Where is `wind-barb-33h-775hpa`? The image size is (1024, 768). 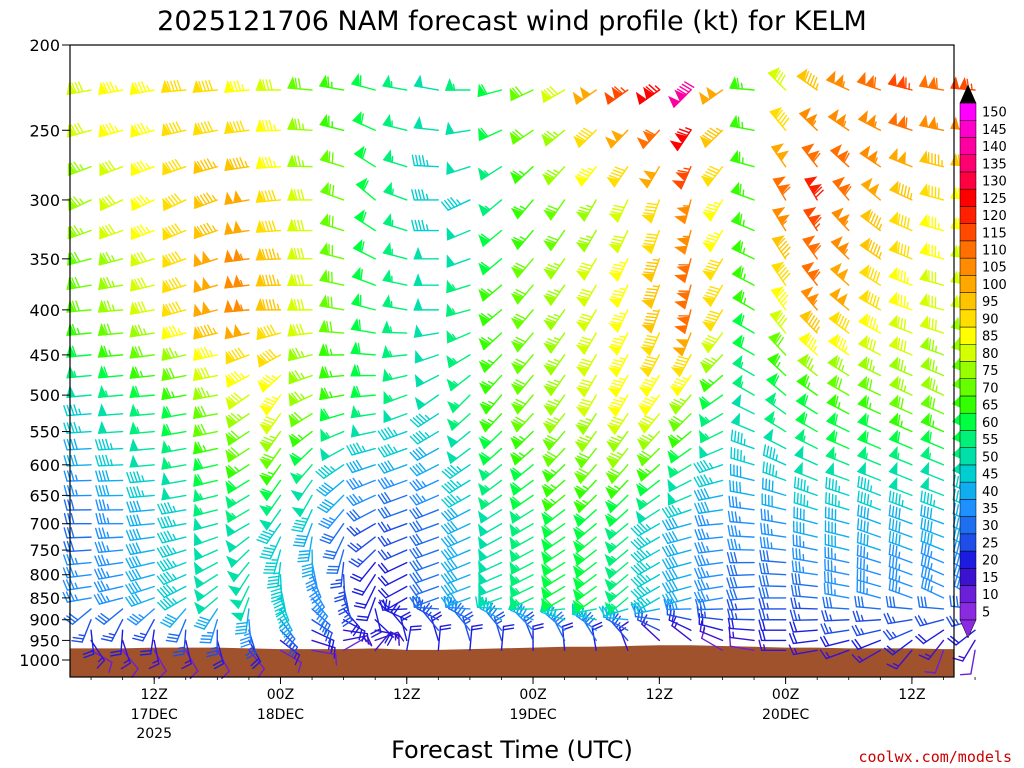 wind-barb-33h-775hpa is located at coordinates (424, 565).